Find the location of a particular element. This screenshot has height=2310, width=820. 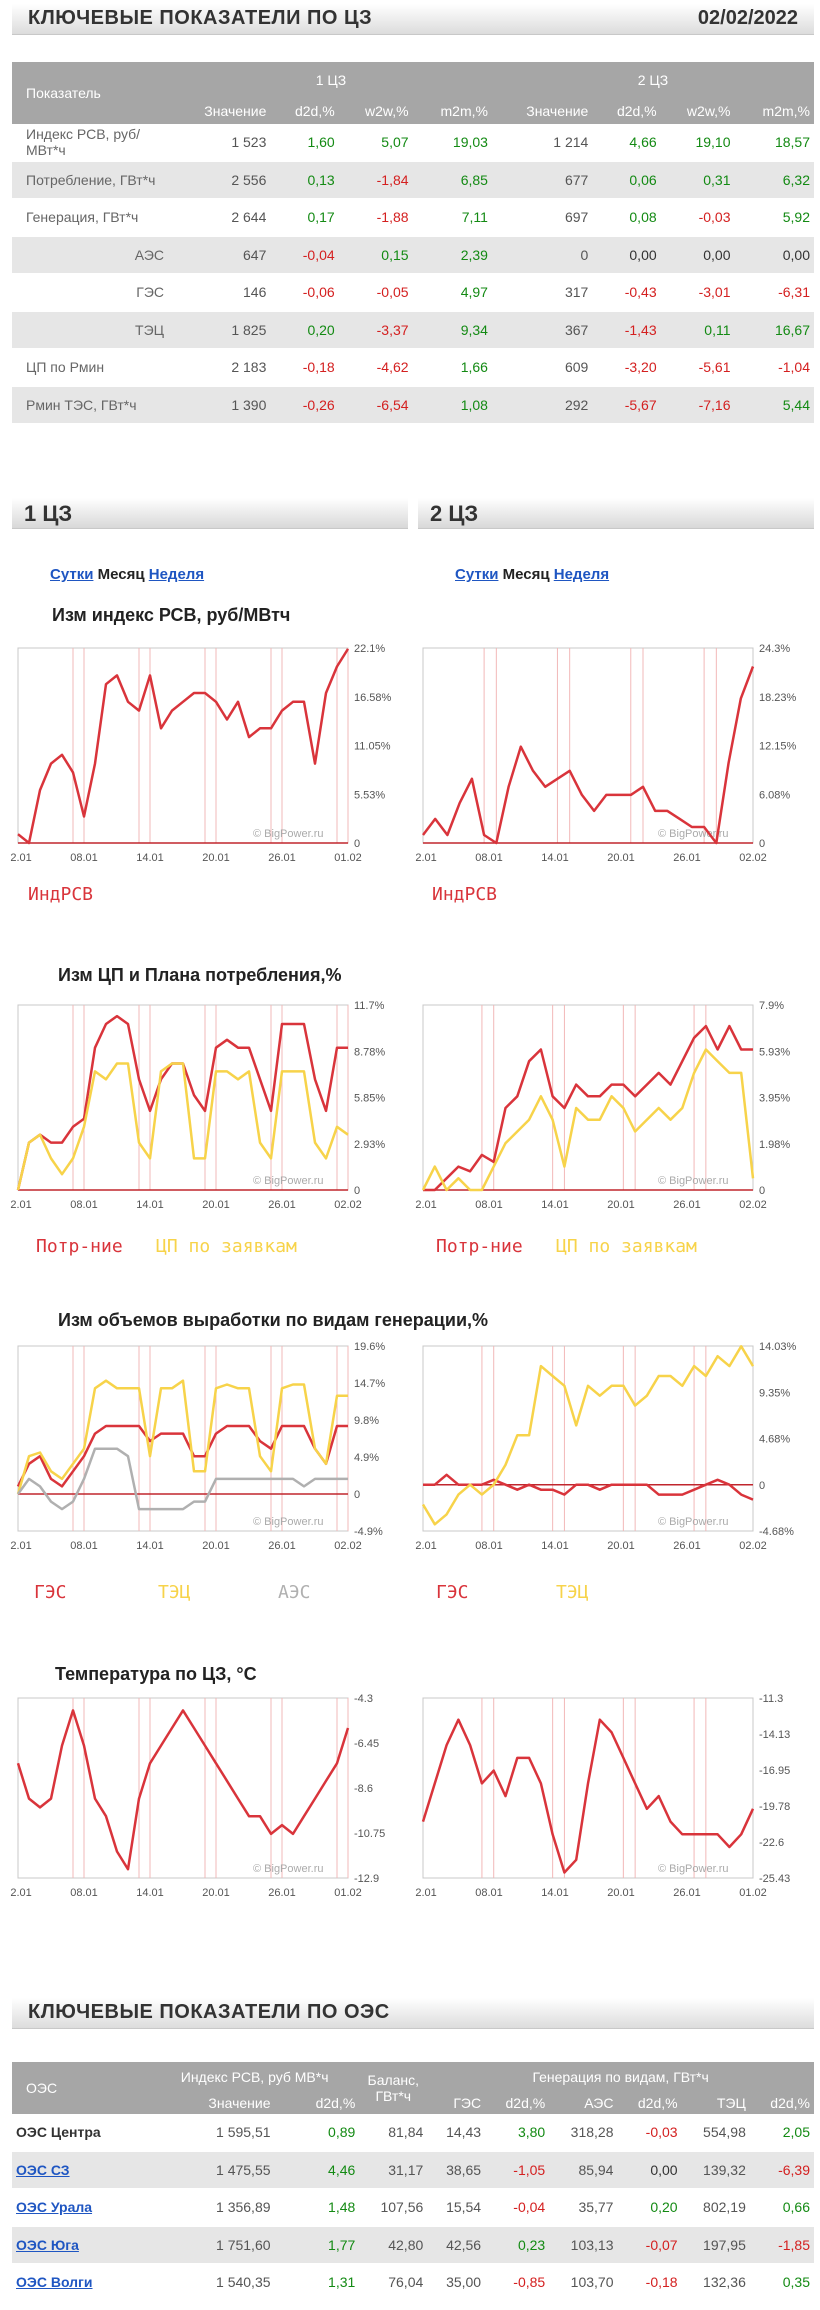

zone1-section-title: 1 ЦЗ is located at coordinates (48, 513).